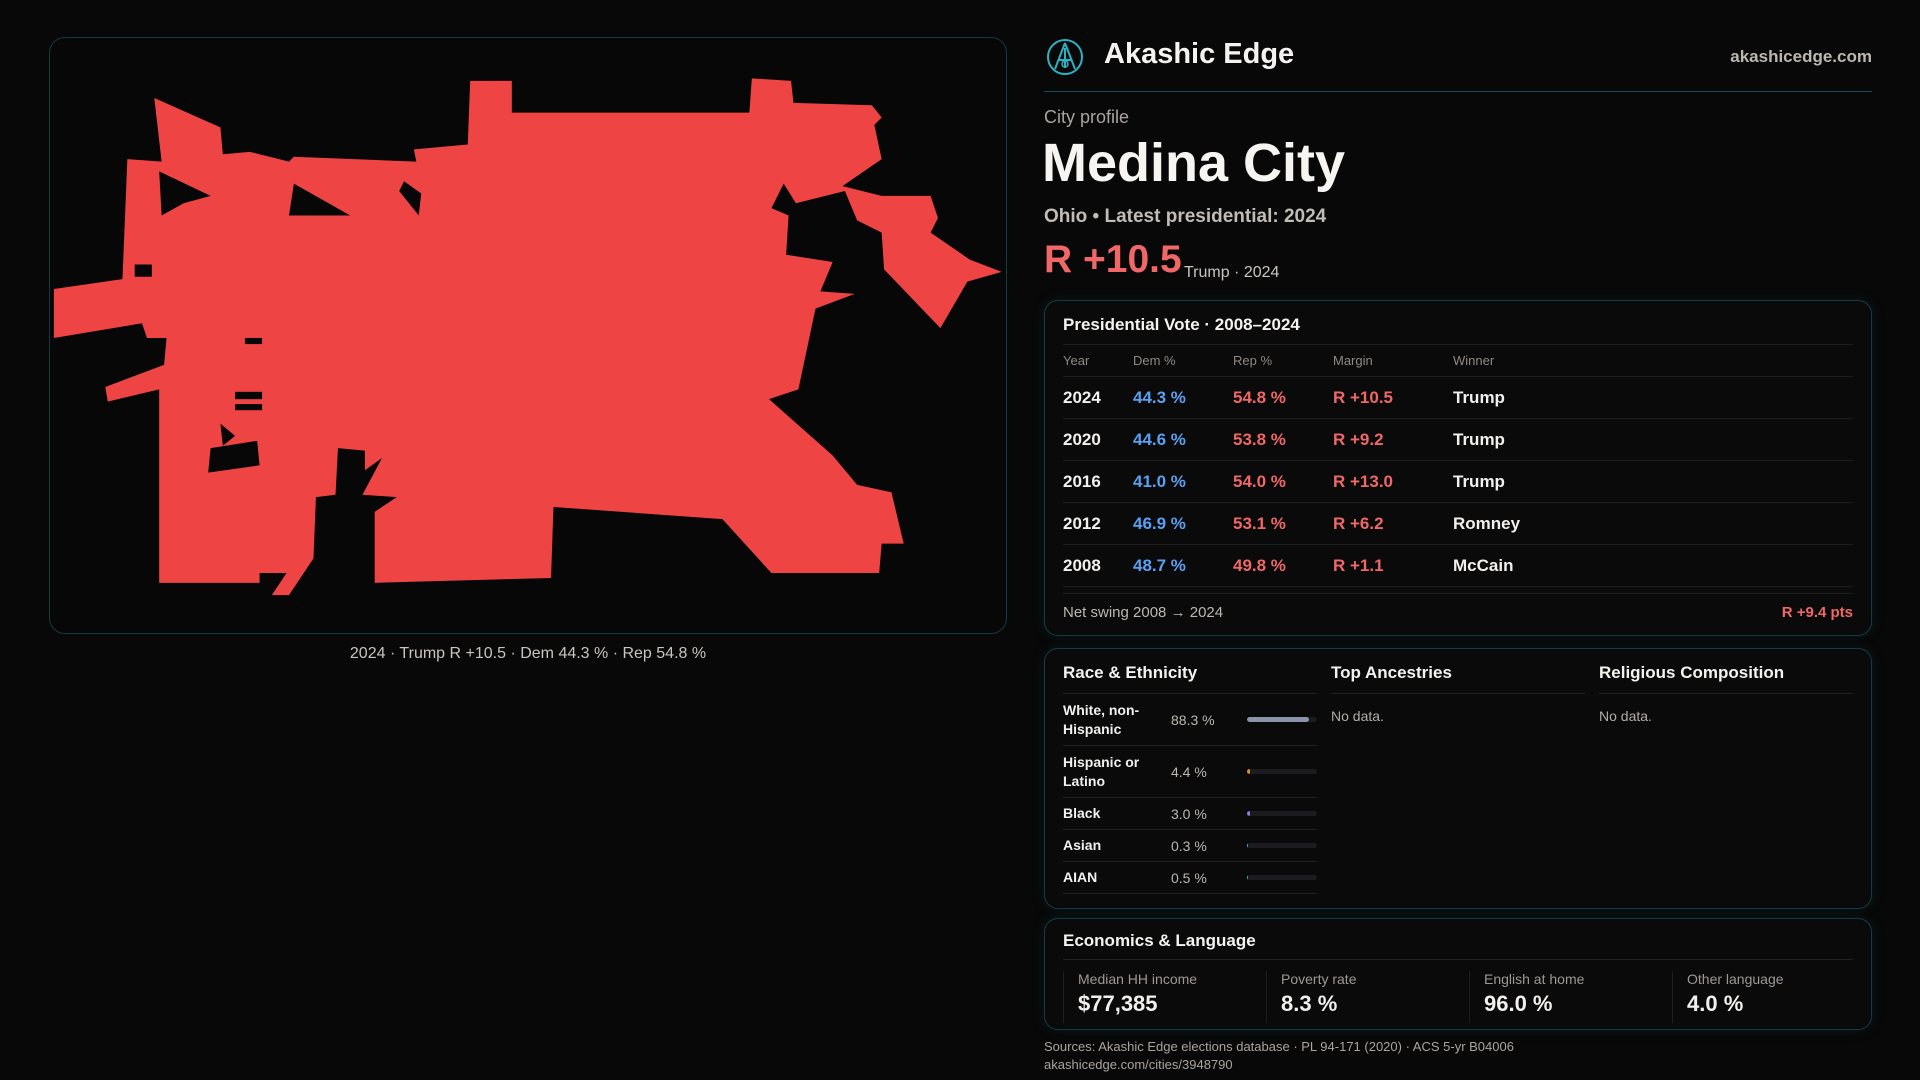 This screenshot has width=1920, height=1080. Describe the element at coordinates (1487, 523) in the screenshot. I see `cell-winner: Romney` at that location.